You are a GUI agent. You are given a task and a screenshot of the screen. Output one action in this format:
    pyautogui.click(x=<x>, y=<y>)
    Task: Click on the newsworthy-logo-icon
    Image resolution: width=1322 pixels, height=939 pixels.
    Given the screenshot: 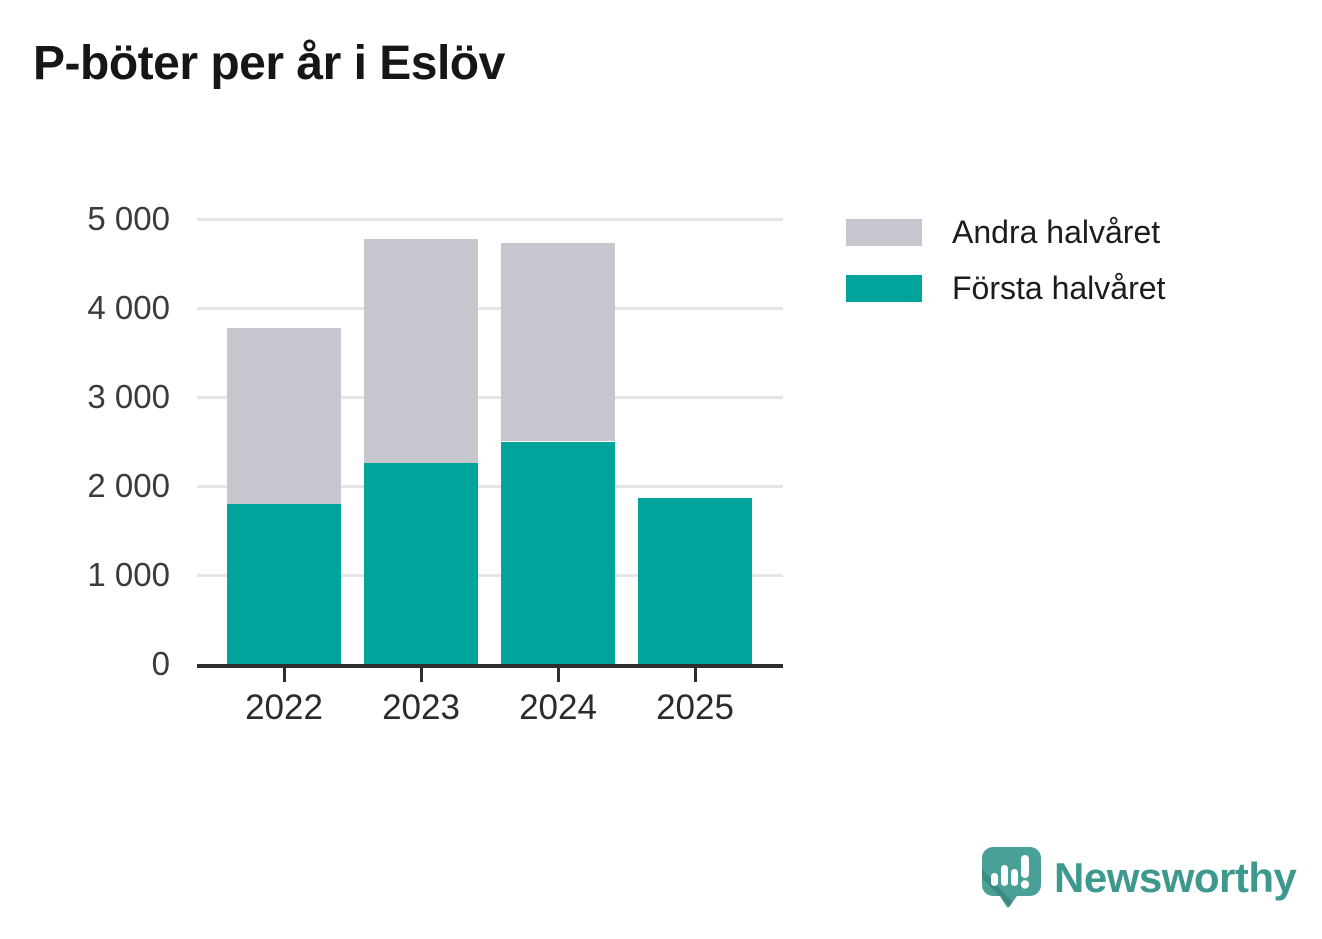 What is the action you would take?
    pyautogui.click(x=1011, y=877)
    